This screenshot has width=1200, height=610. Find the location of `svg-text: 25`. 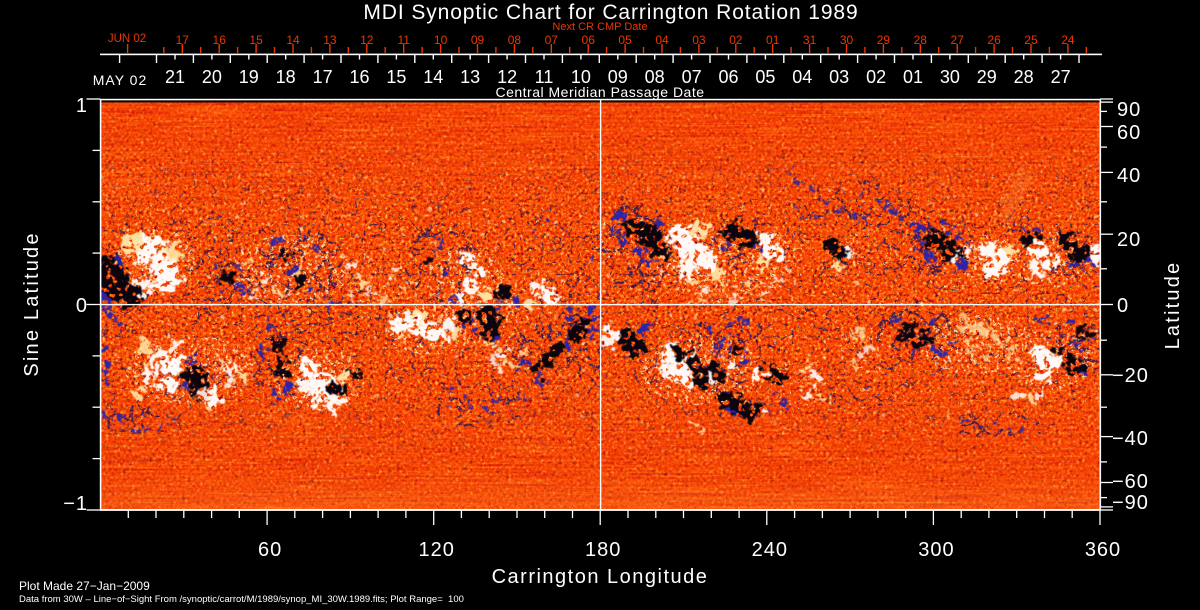

svg-text: 25 is located at coordinates (1031, 40).